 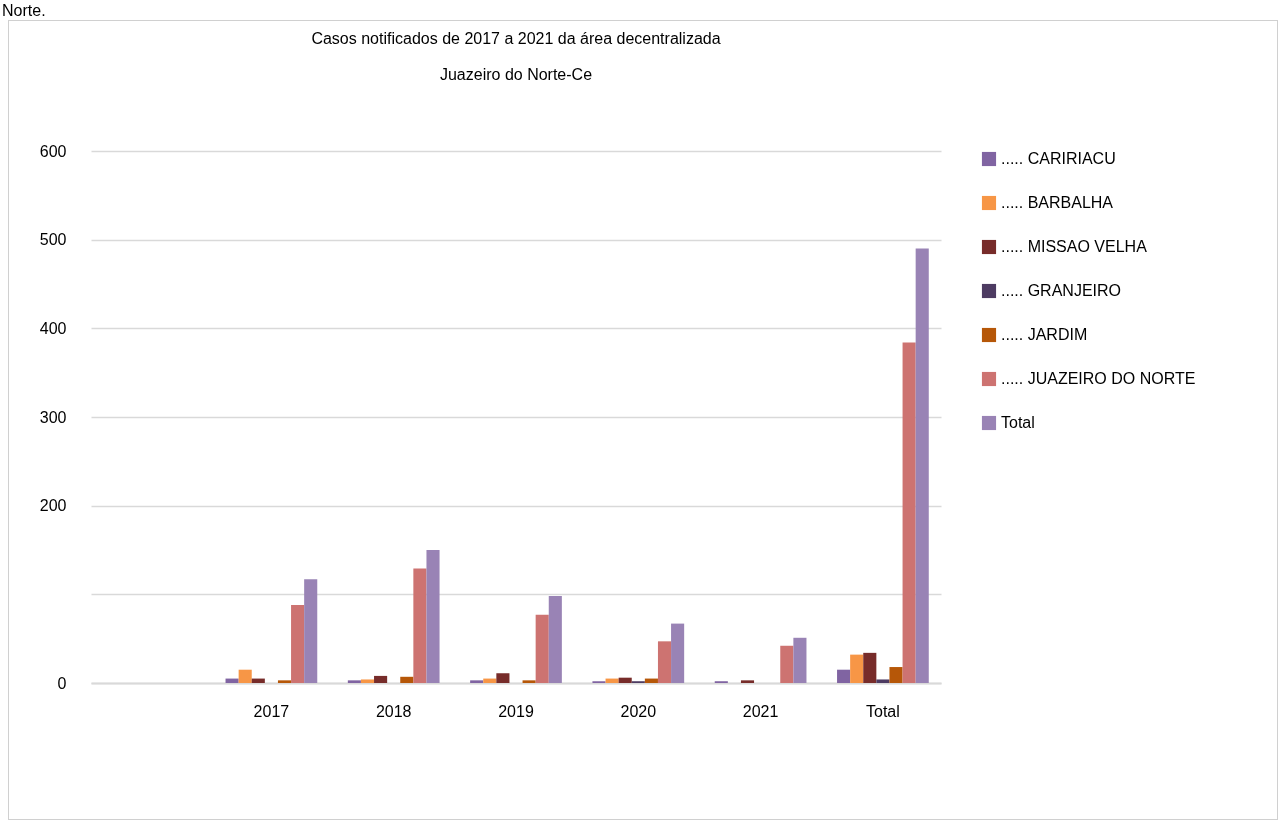 What do you see at coordinates (1057, 202) in the screenshot?
I see `legend-label: ..... BARBALHA` at bounding box center [1057, 202].